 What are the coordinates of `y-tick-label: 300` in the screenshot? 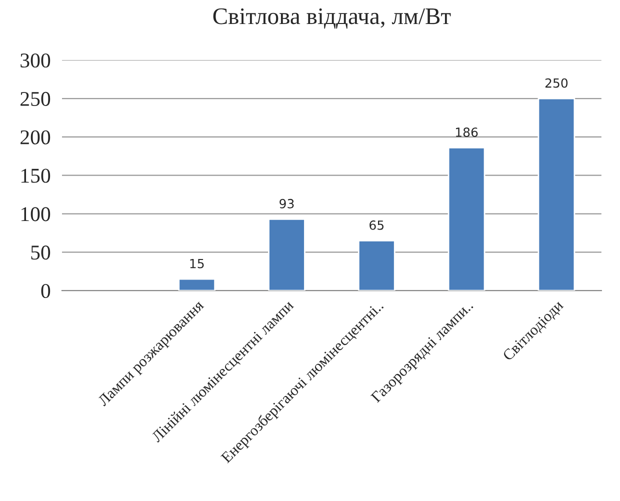 It's located at (35, 60).